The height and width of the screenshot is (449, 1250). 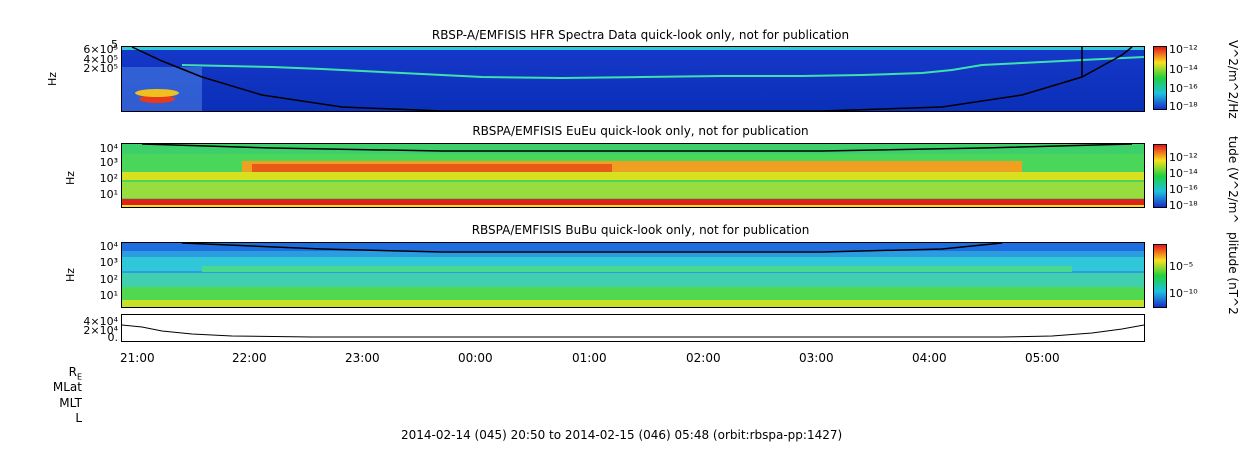 What do you see at coordinates (157, 99) in the screenshot?
I see `panel1-hot-spot` at bounding box center [157, 99].